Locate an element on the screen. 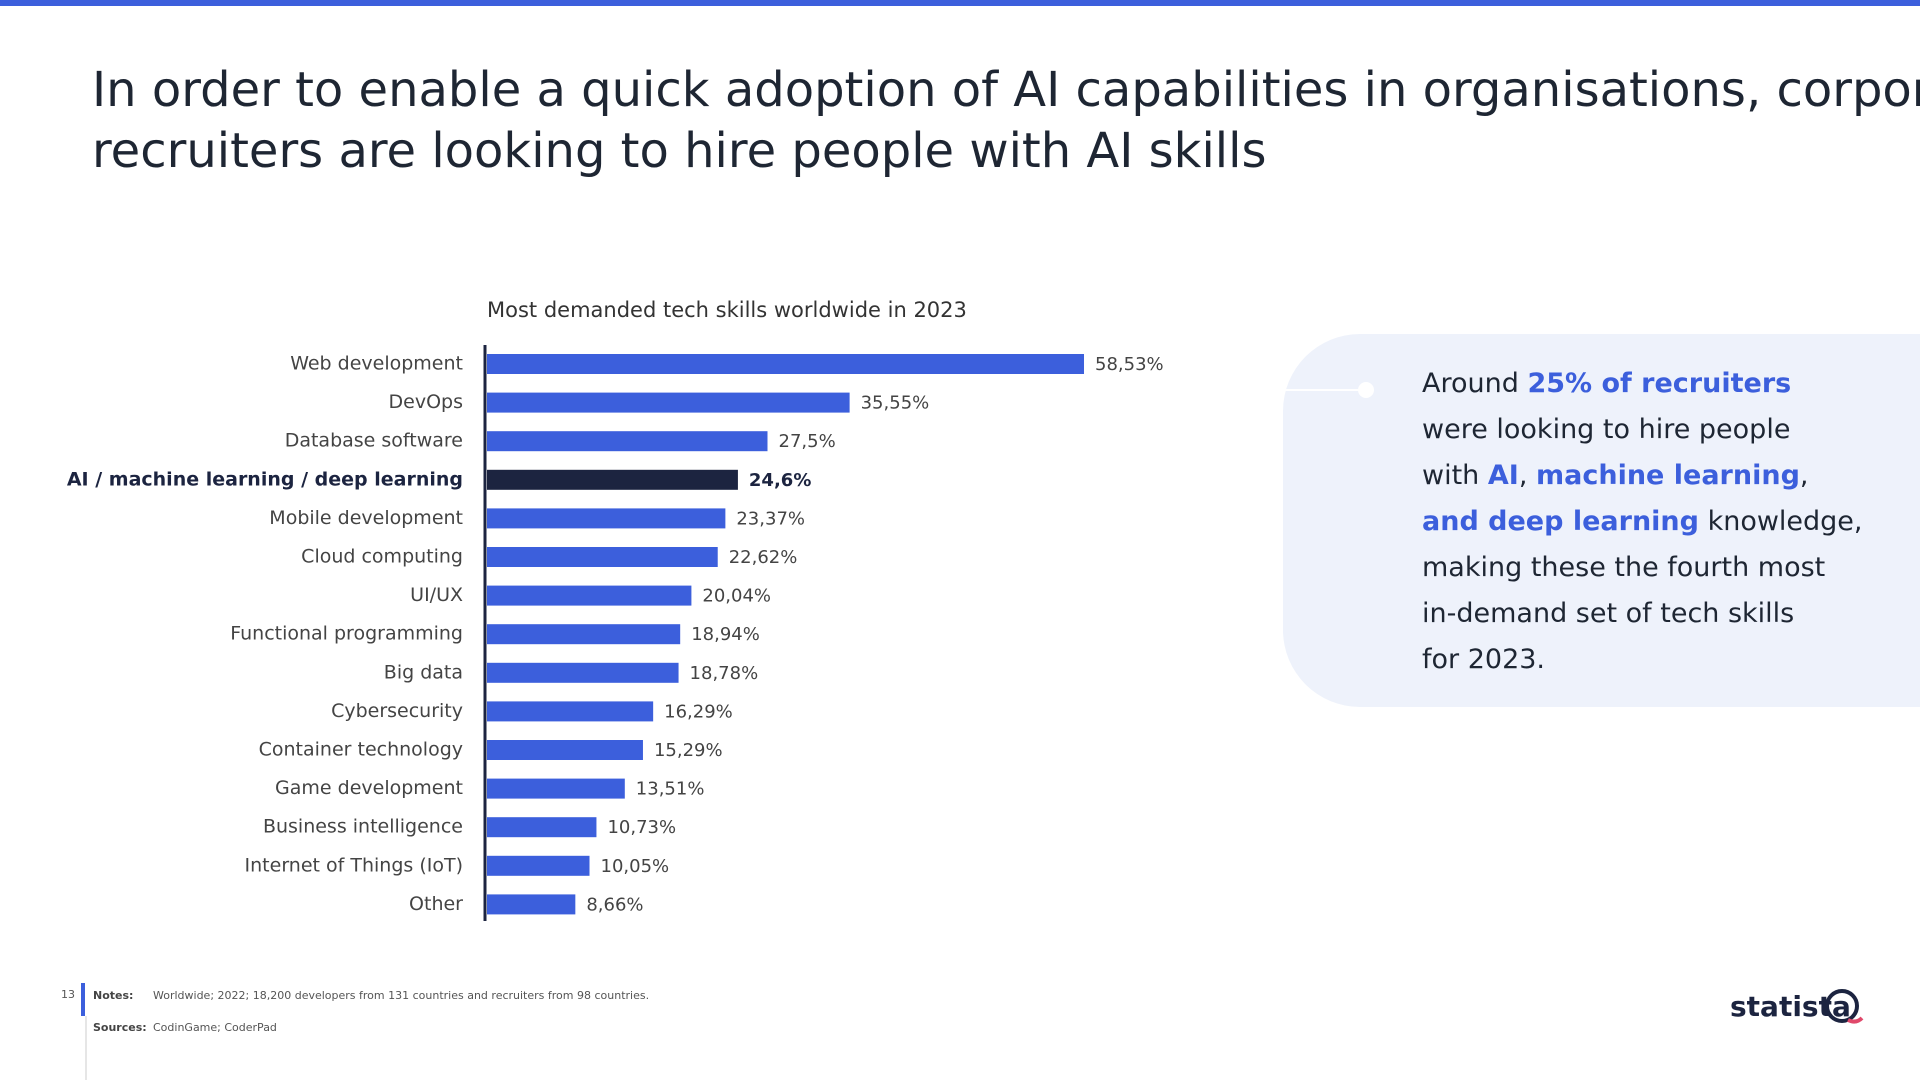 This screenshot has width=1920, height=1080. category-label: Database software is located at coordinates (374, 441).